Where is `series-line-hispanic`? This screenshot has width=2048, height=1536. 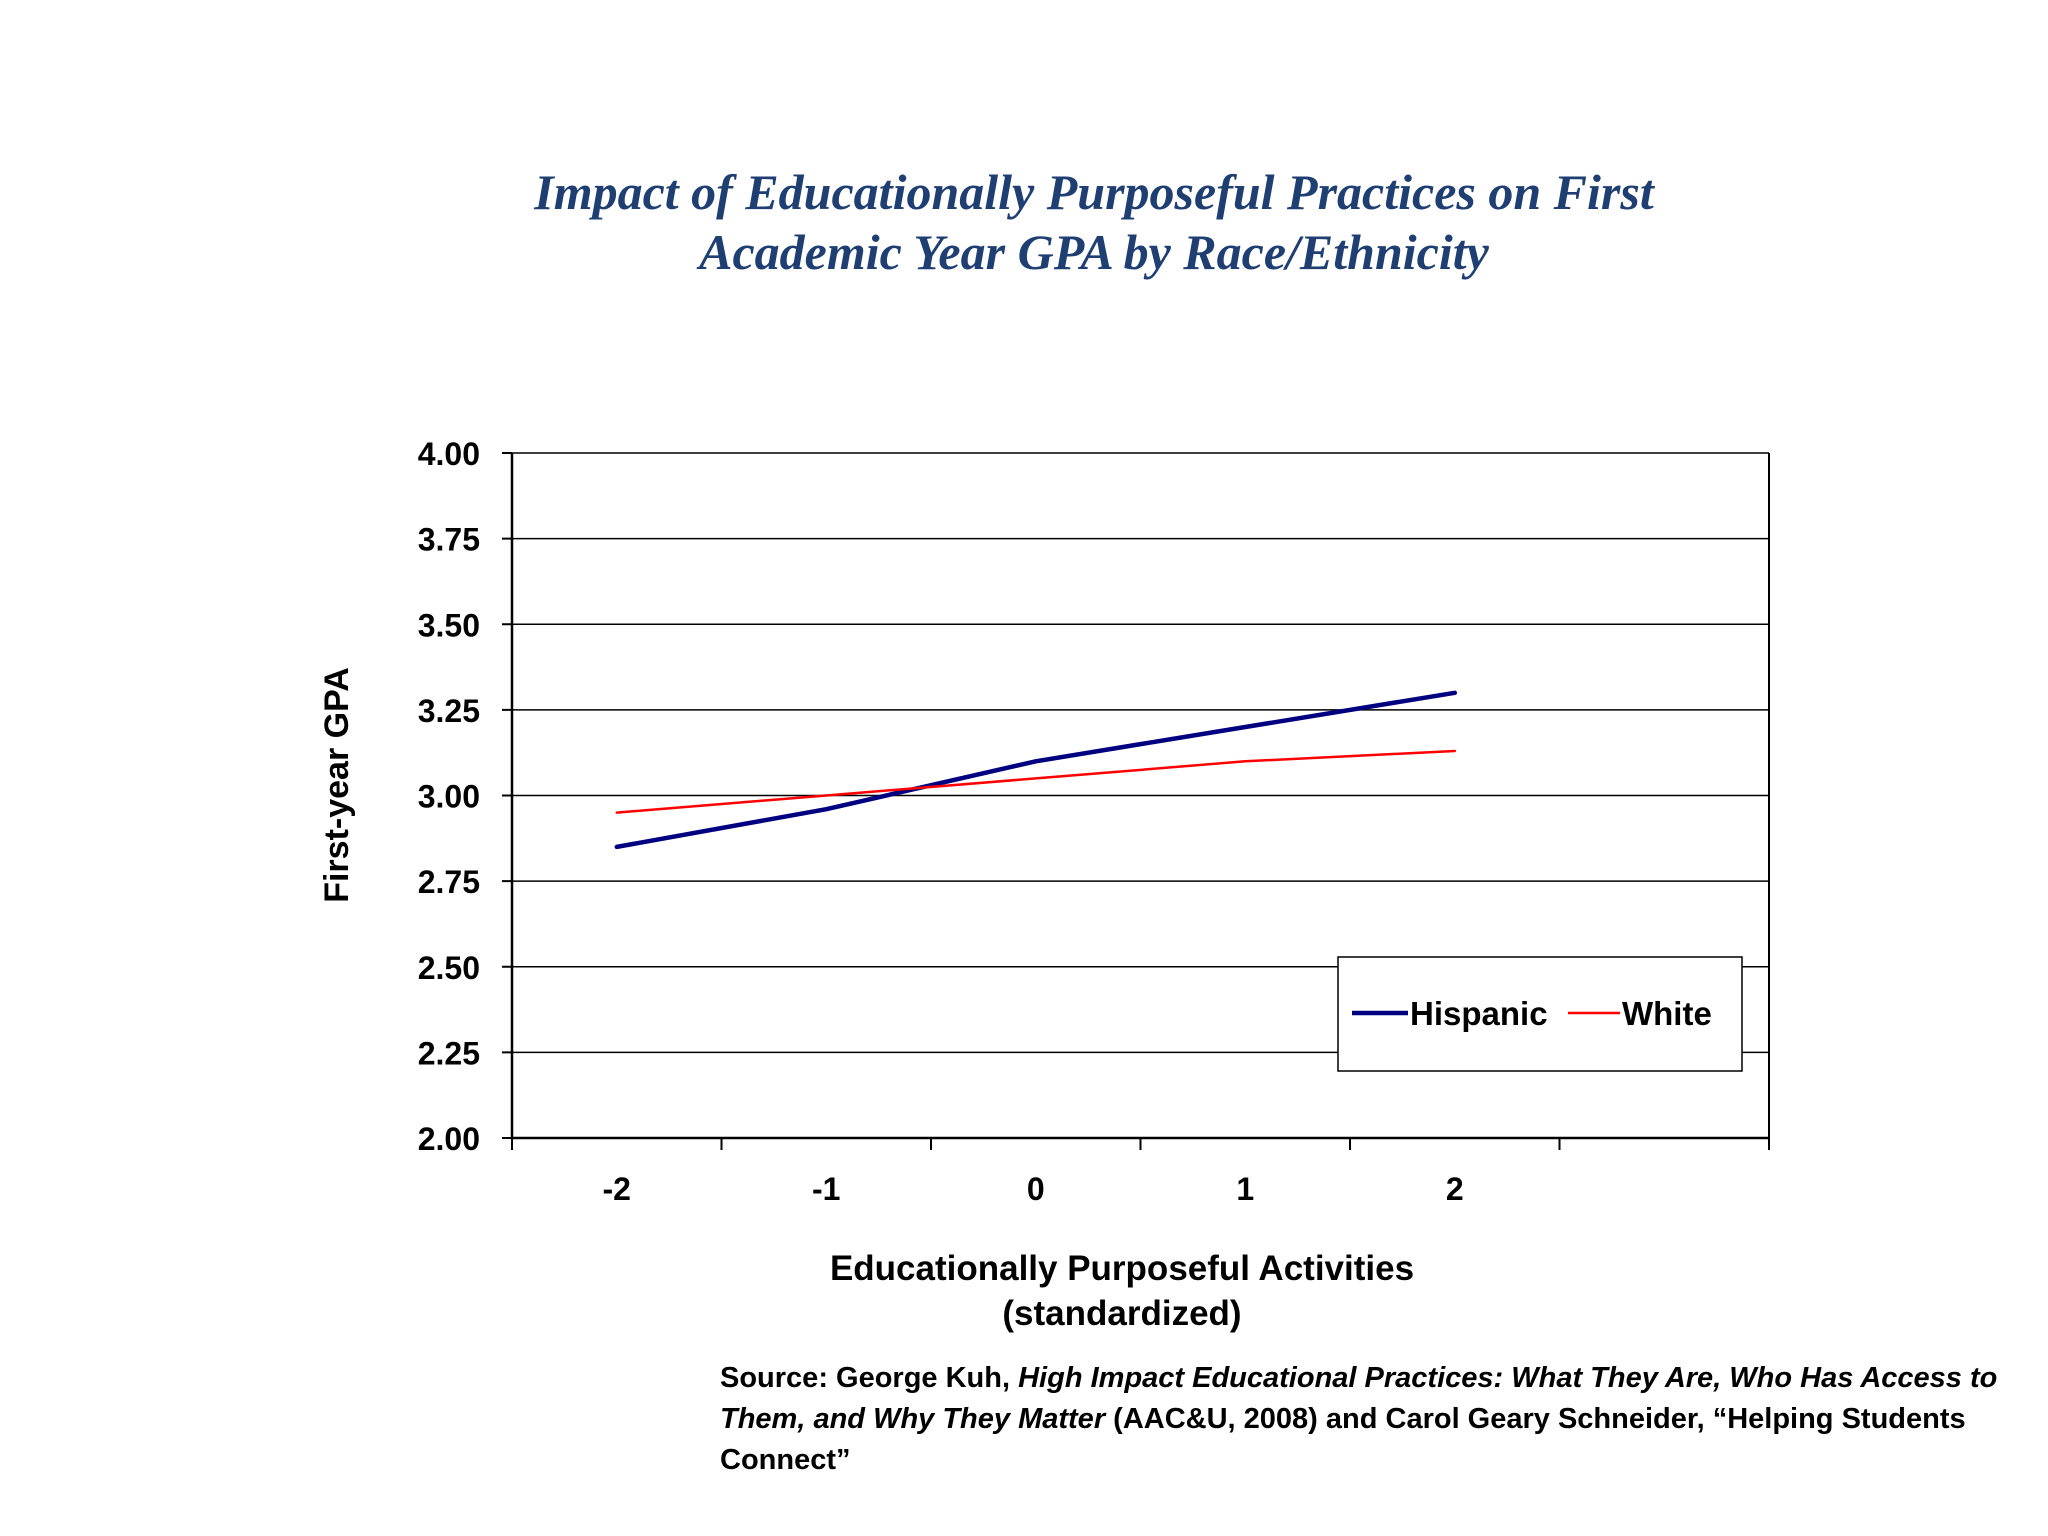
series-line-hispanic is located at coordinates (1036, 770).